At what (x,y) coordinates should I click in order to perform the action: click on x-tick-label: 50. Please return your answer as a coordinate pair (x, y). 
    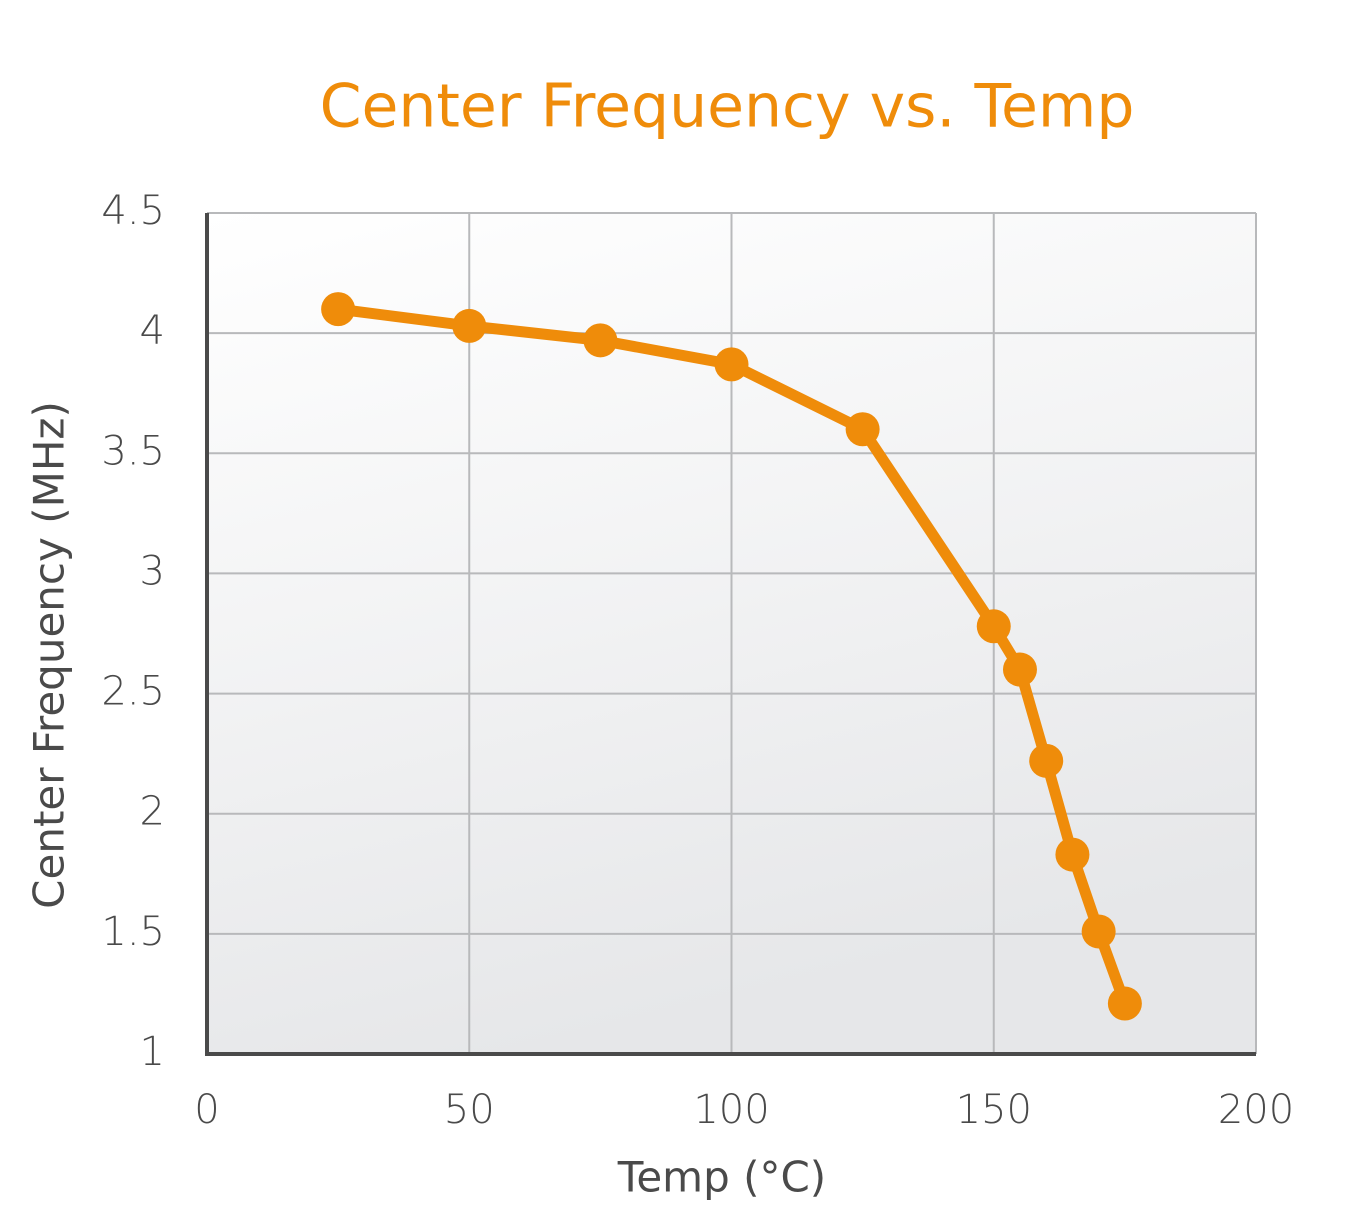
    Looking at the image, I should click on (469, 1110).